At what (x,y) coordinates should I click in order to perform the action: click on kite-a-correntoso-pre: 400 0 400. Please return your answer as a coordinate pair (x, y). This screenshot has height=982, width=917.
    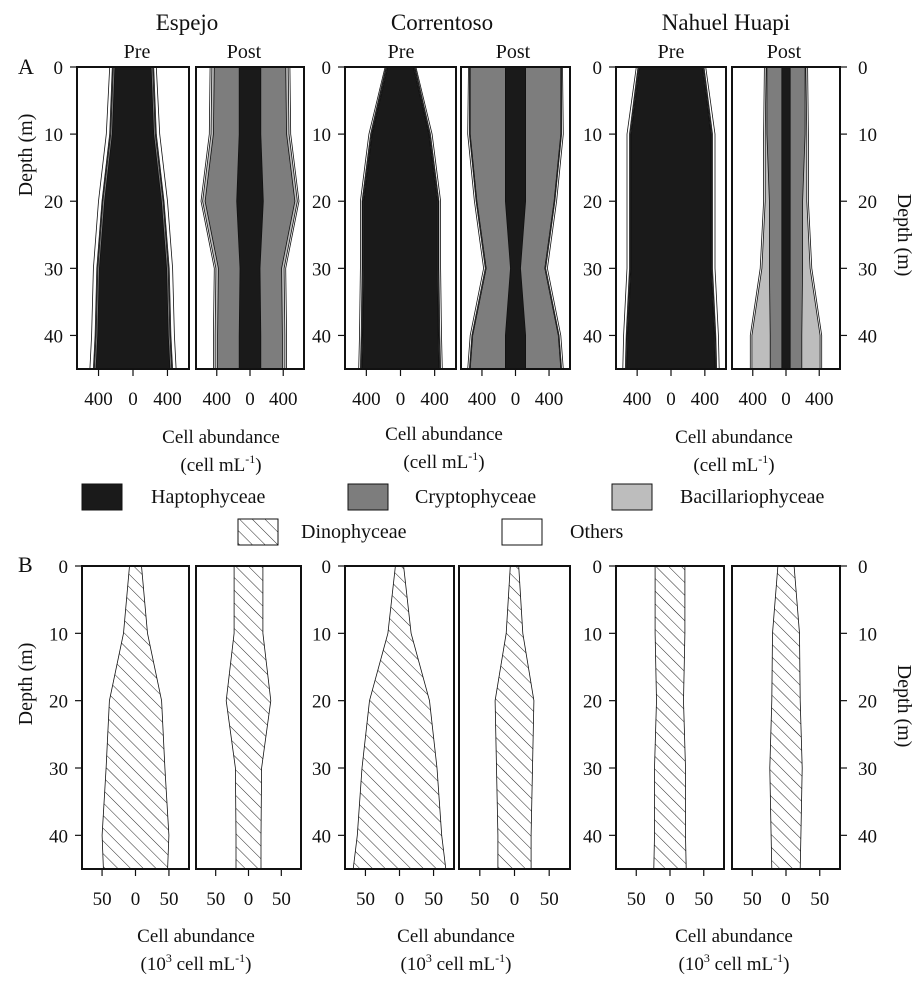
    Looking at the image, I should click on (400, 238).